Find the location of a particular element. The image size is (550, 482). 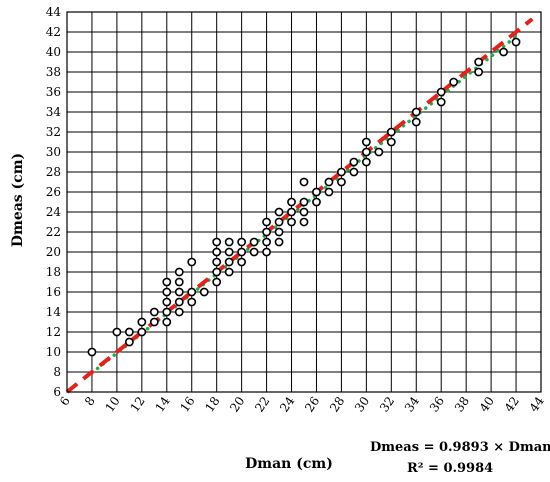

y-tick-label: 42 is located at coordinates (53, 32).